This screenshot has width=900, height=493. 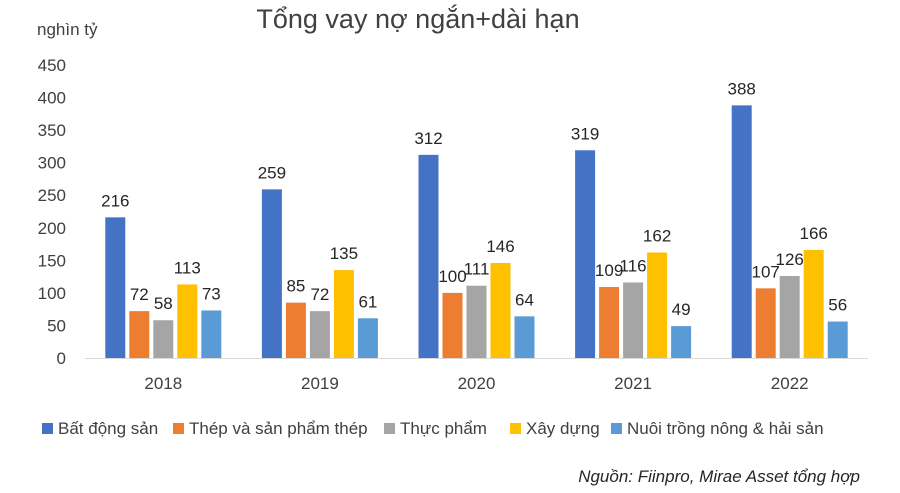 I want to click on legend-label: Xây dựng, so click(x=563, y=428).